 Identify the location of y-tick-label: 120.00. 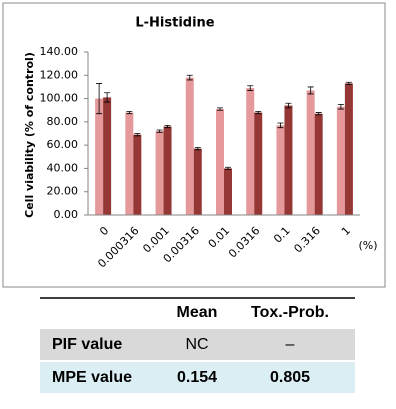
(59, 74).